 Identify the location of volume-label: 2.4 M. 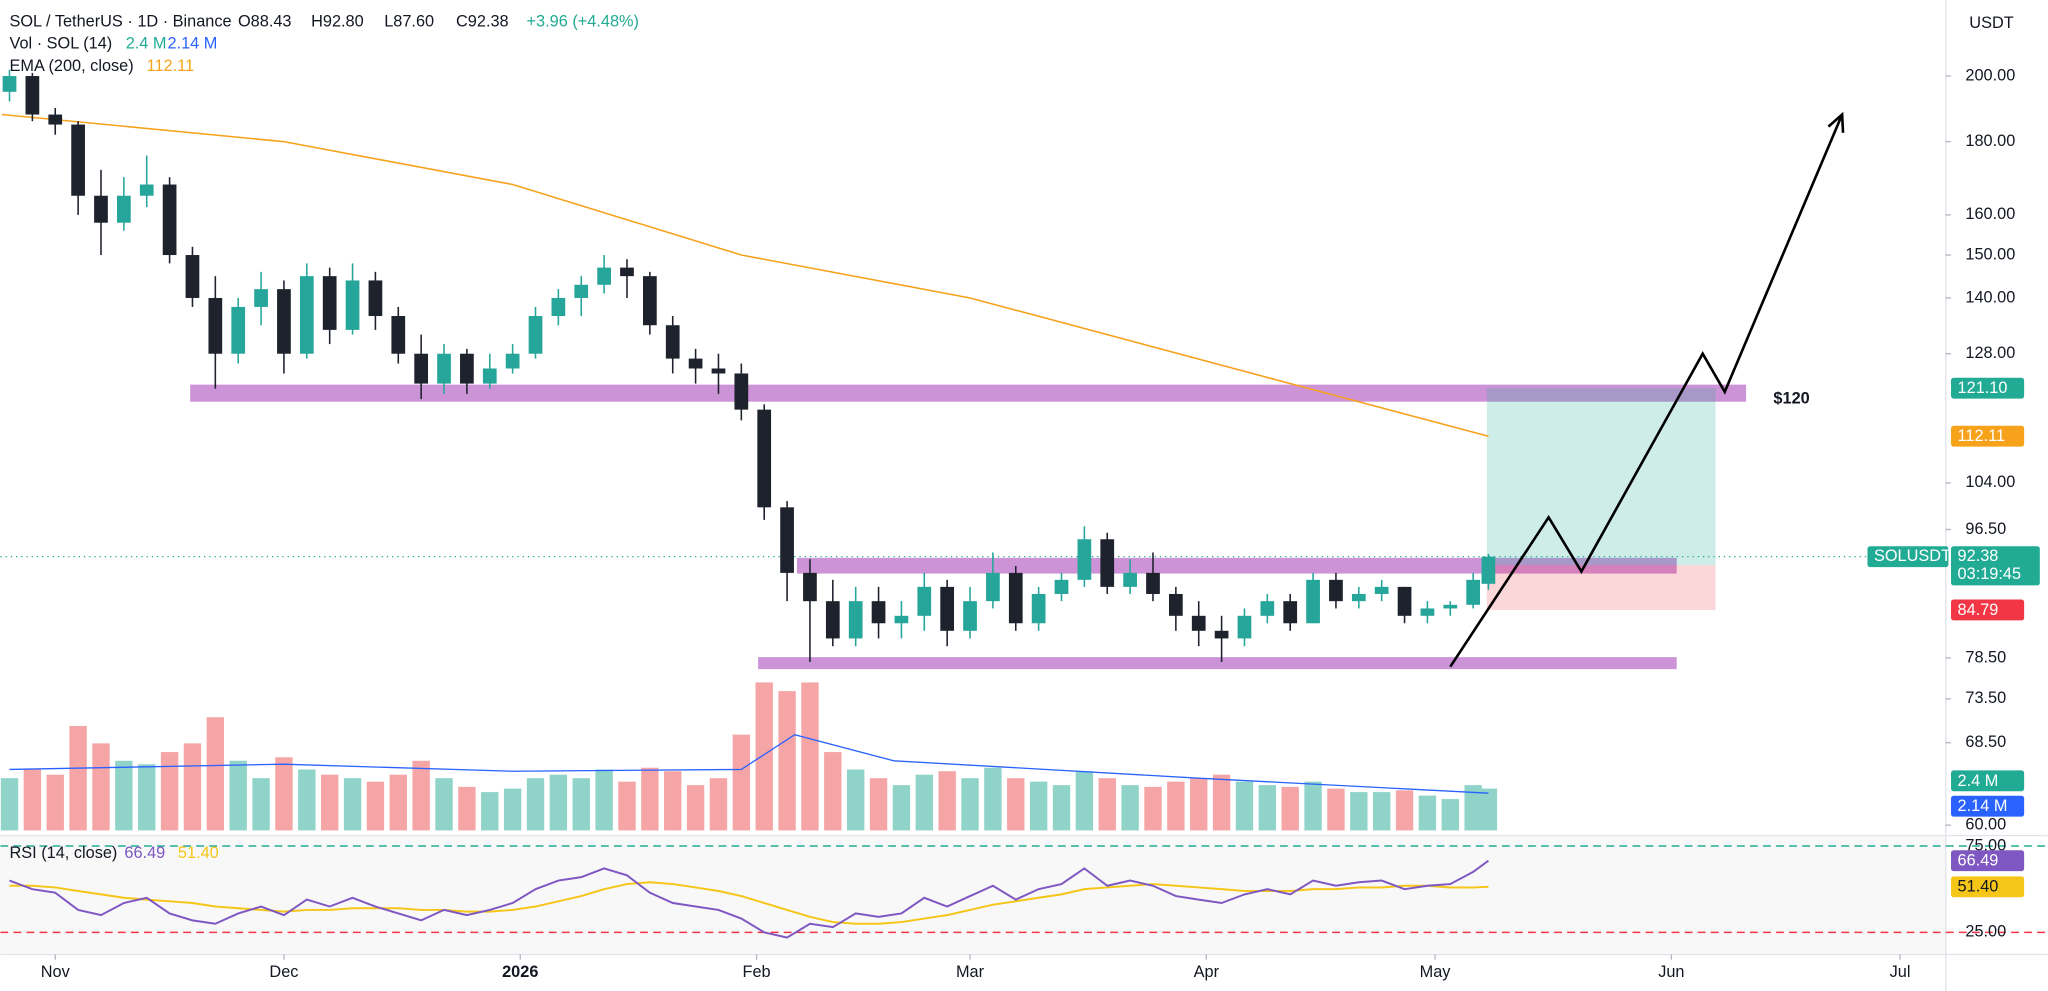
(1978, 781).